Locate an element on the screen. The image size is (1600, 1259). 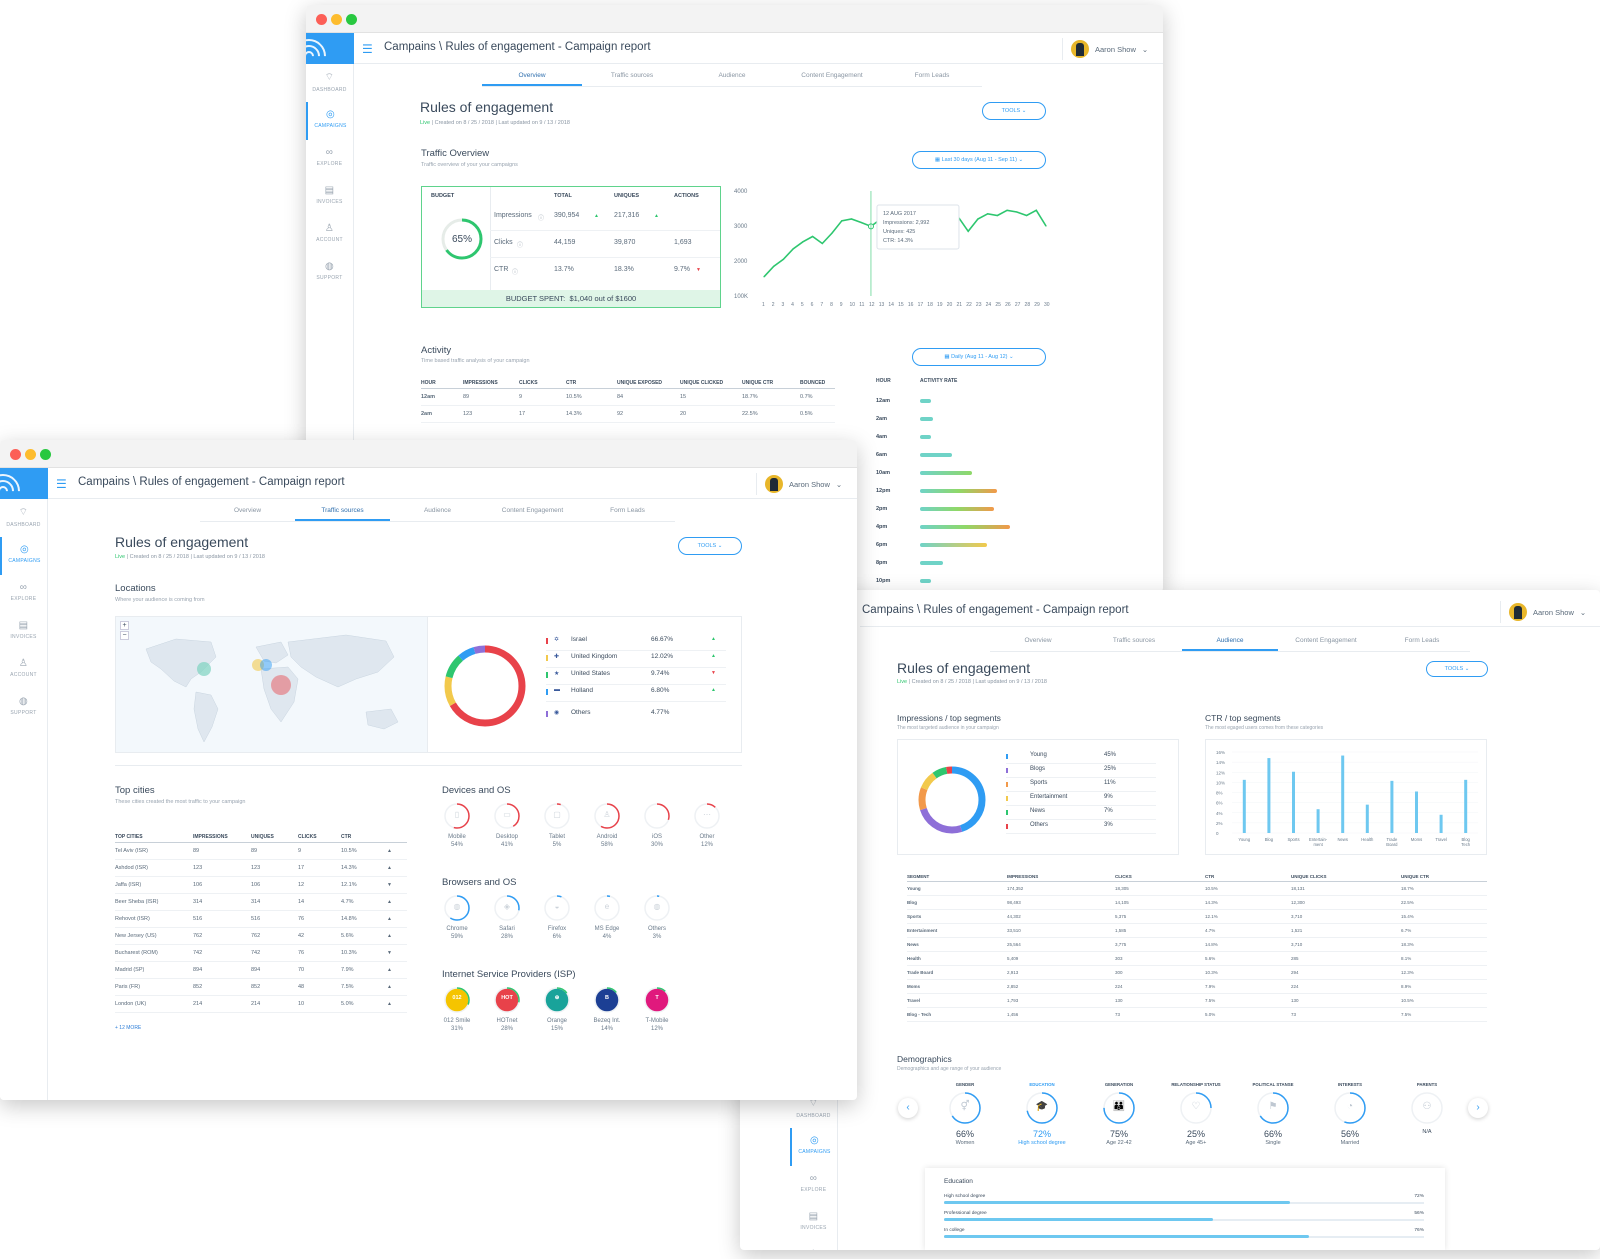
city-link: Tel Aviv (ISR) is located at coordinates (154, 851).